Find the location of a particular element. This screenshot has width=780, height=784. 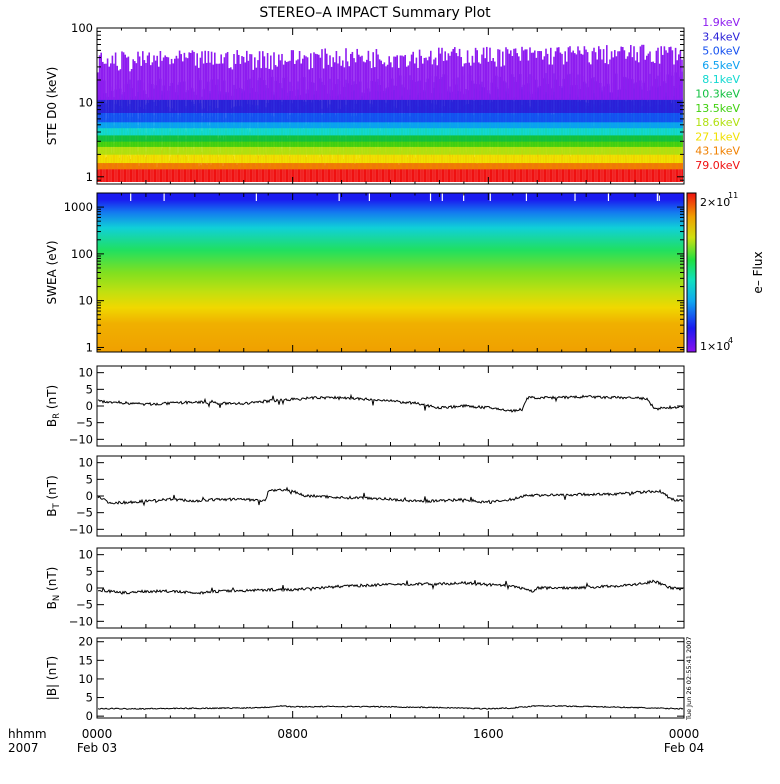

ste-legend-entry: 6.5keV is located at coordinates (721, 65).